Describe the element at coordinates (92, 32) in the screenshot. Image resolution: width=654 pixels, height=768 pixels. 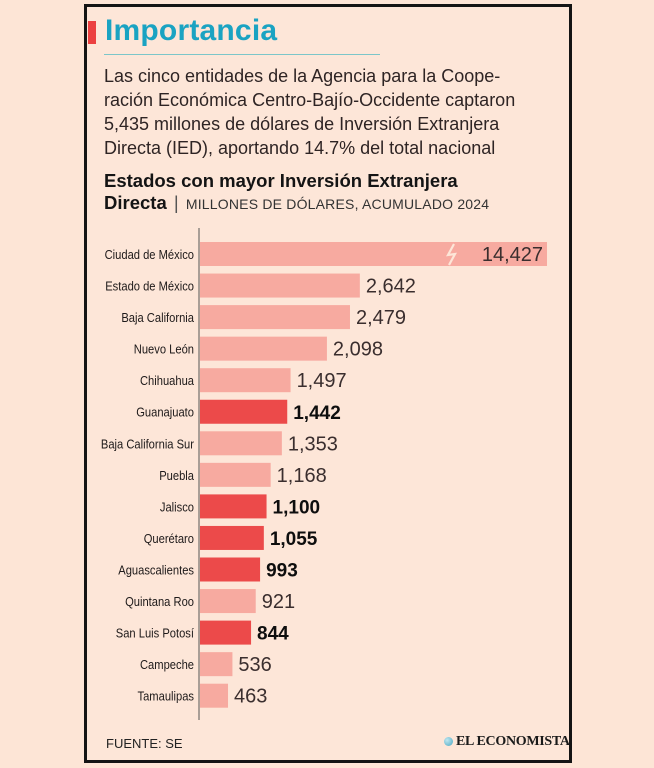
I see `title-accent-bar` at that location.